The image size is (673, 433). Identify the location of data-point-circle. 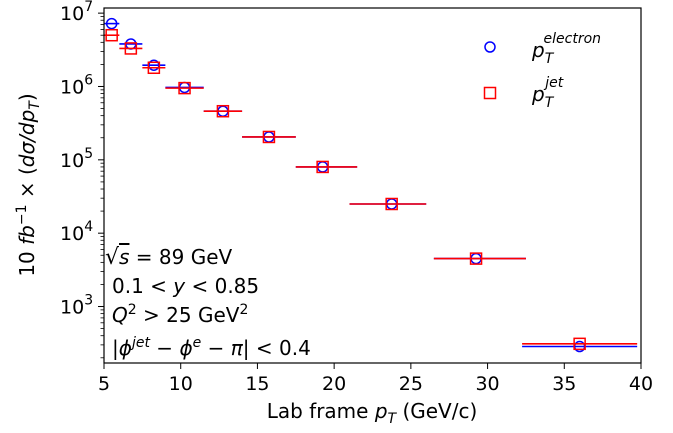
(111, 23).